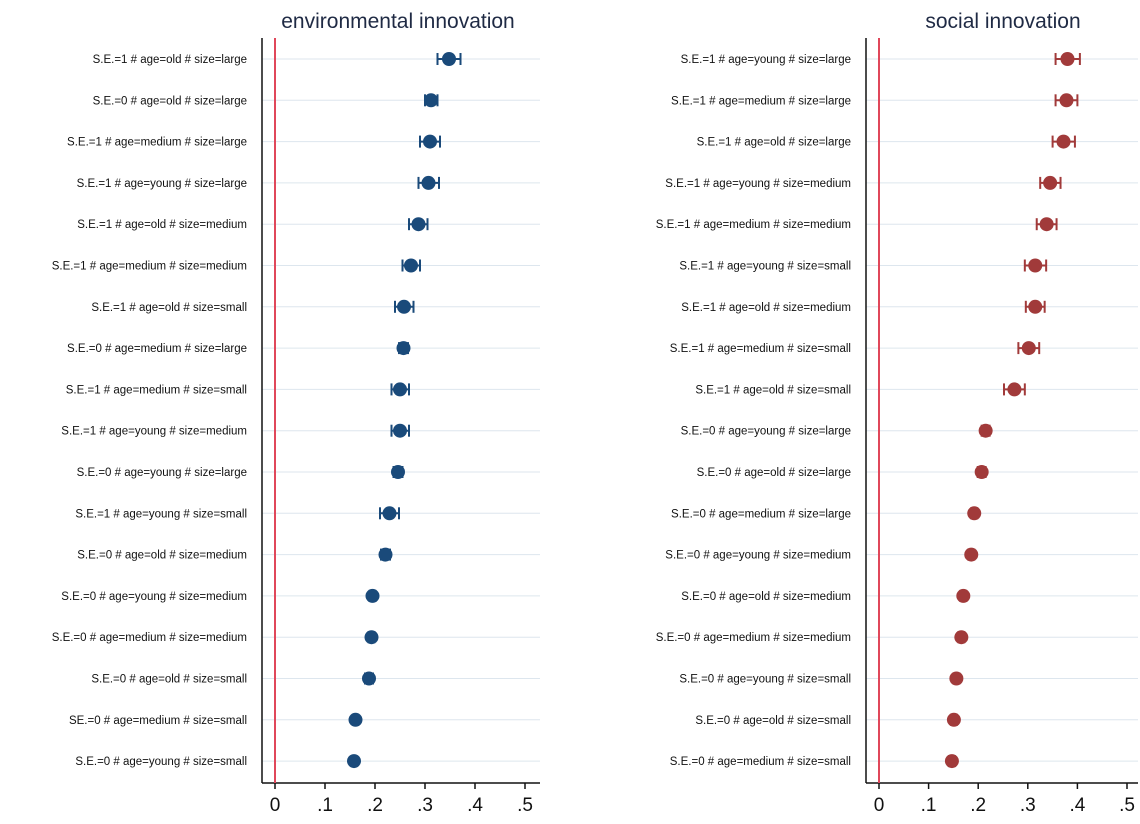  I want to click on panel-title: environmental innovation, so click(397, 21).